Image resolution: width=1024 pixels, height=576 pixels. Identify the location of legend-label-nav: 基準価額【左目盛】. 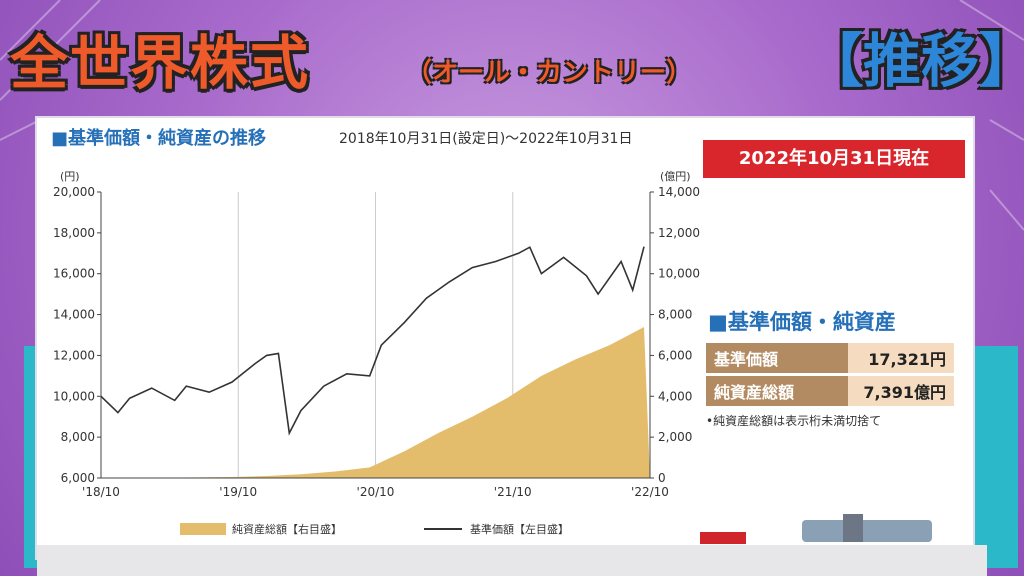
(519, 529).